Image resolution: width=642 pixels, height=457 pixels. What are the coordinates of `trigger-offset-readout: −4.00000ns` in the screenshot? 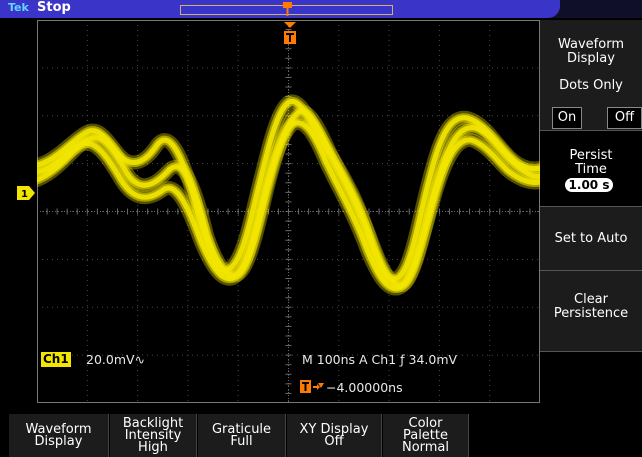 It's located at (364, 387).